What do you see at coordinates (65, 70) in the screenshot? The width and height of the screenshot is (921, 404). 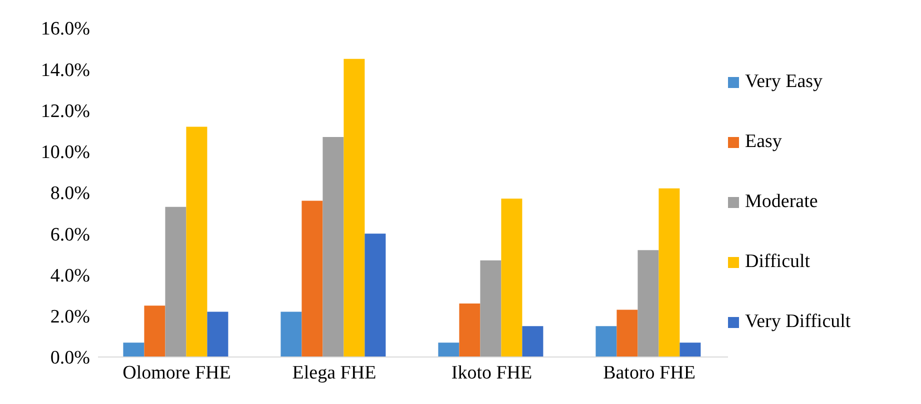 I see `y-tick-label: 14.0%` at bounding box center [65, 70].